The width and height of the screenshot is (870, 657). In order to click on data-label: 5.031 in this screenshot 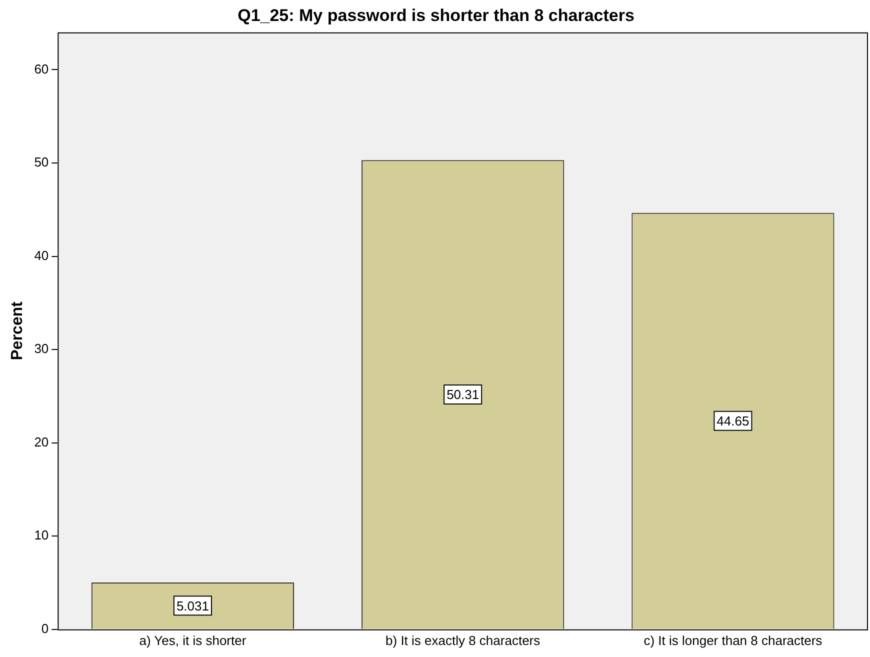, I will do `click(192, 606)`.